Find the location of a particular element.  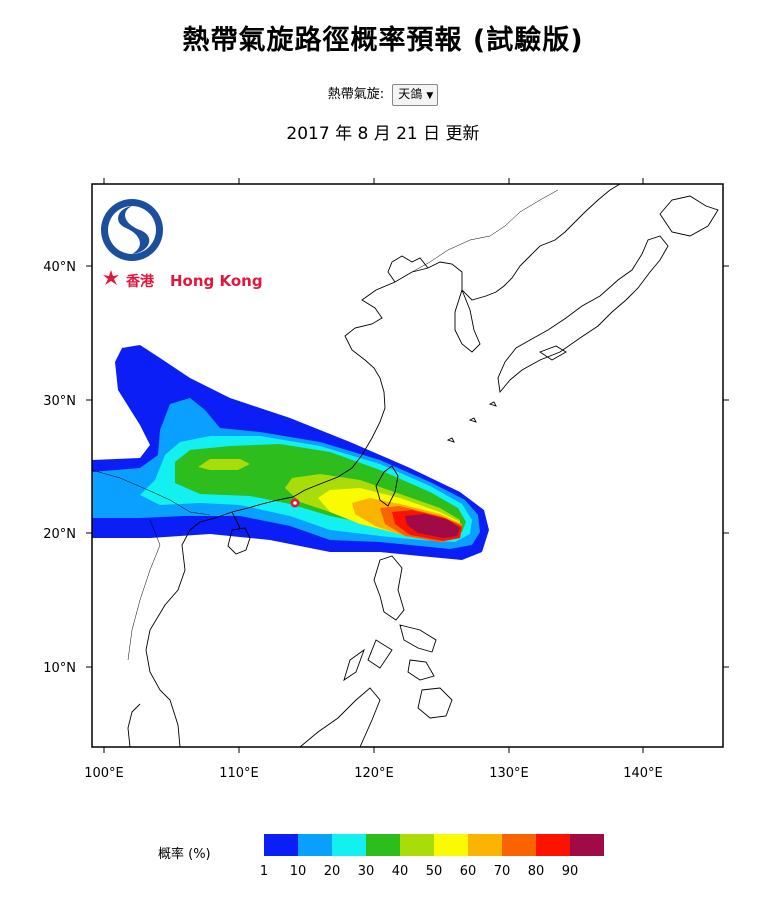

lat-tick-label: 10°N is located at coordinates (59, 668).